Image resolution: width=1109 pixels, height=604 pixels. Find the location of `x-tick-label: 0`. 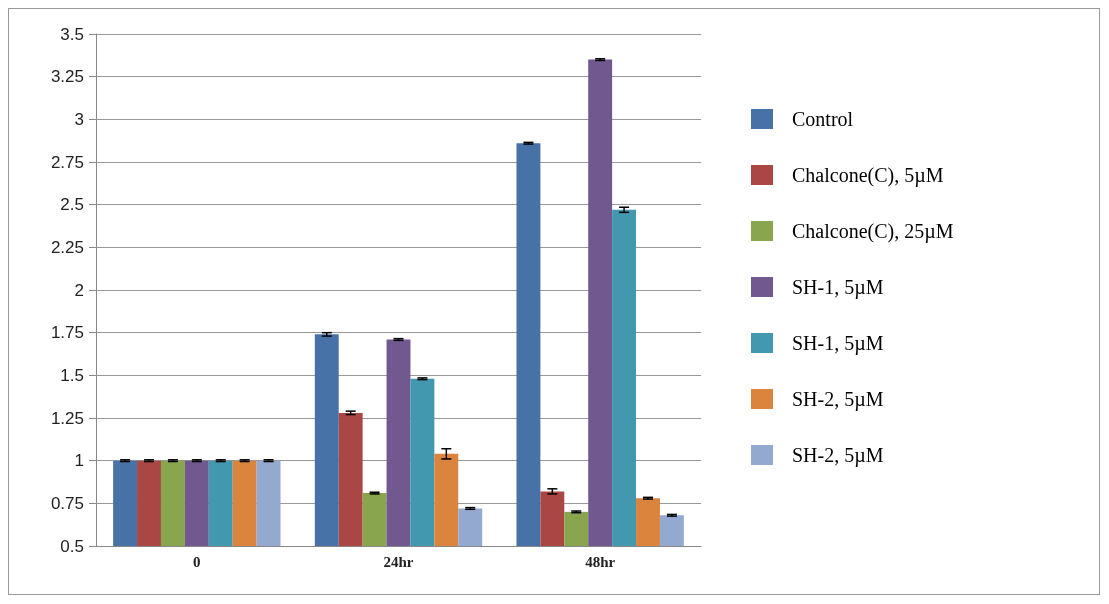

x-tick-label: 0 is located at coordinates (197, 561).